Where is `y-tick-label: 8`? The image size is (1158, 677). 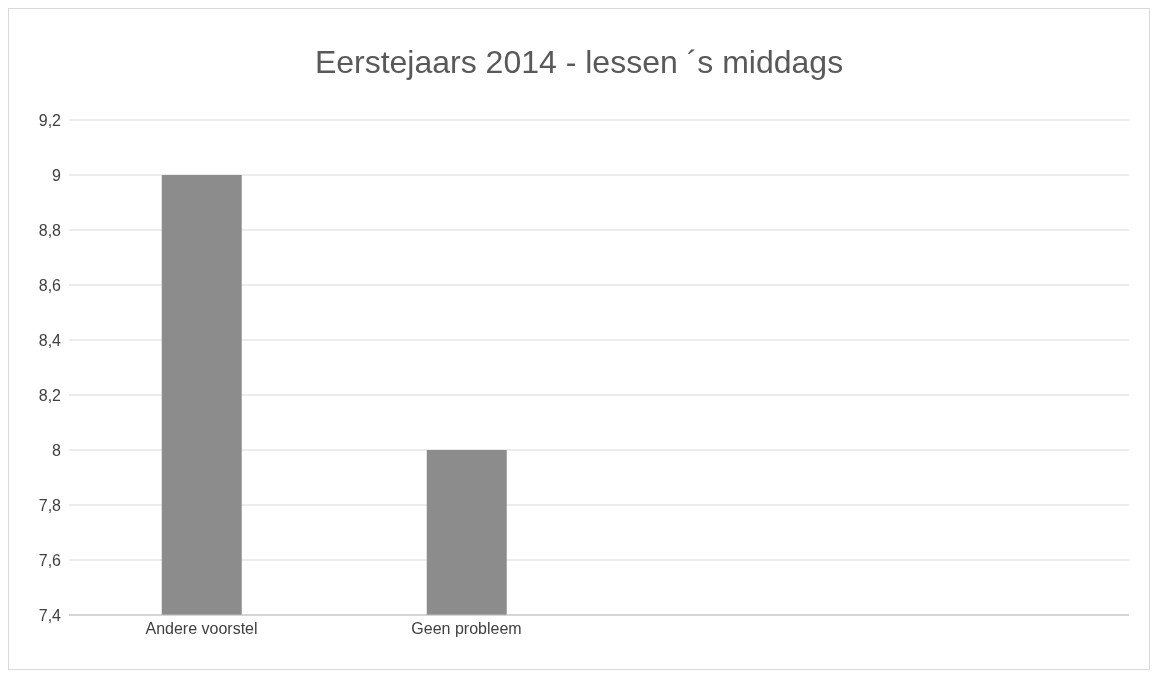 y-tick-label: 8 is located at coordinates (57, 450).